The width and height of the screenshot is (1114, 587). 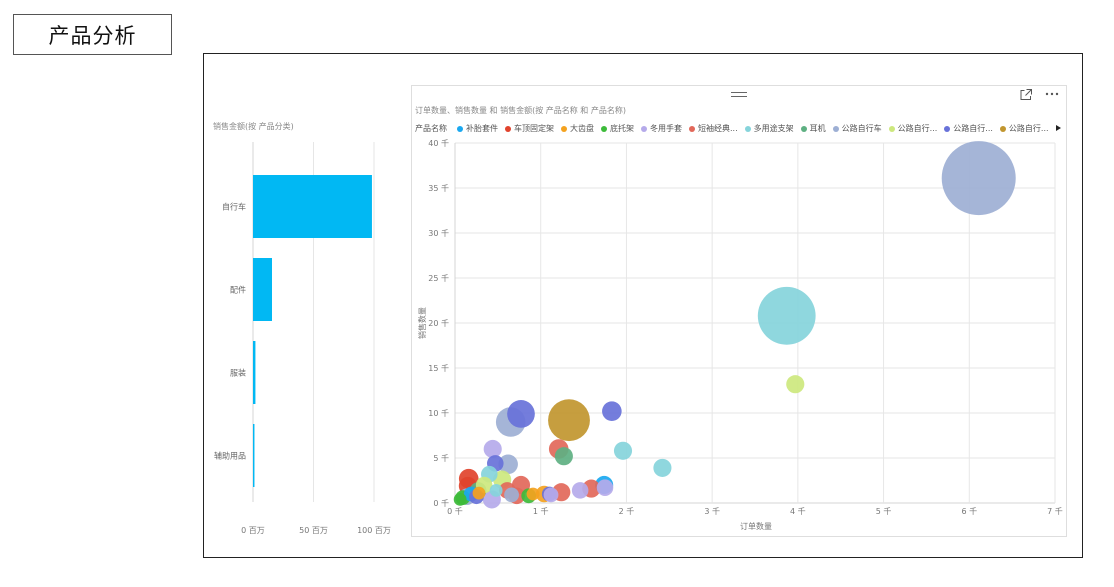 I want to click on bubble-y-tick-label: 20 千, so click(x=438, y=323).